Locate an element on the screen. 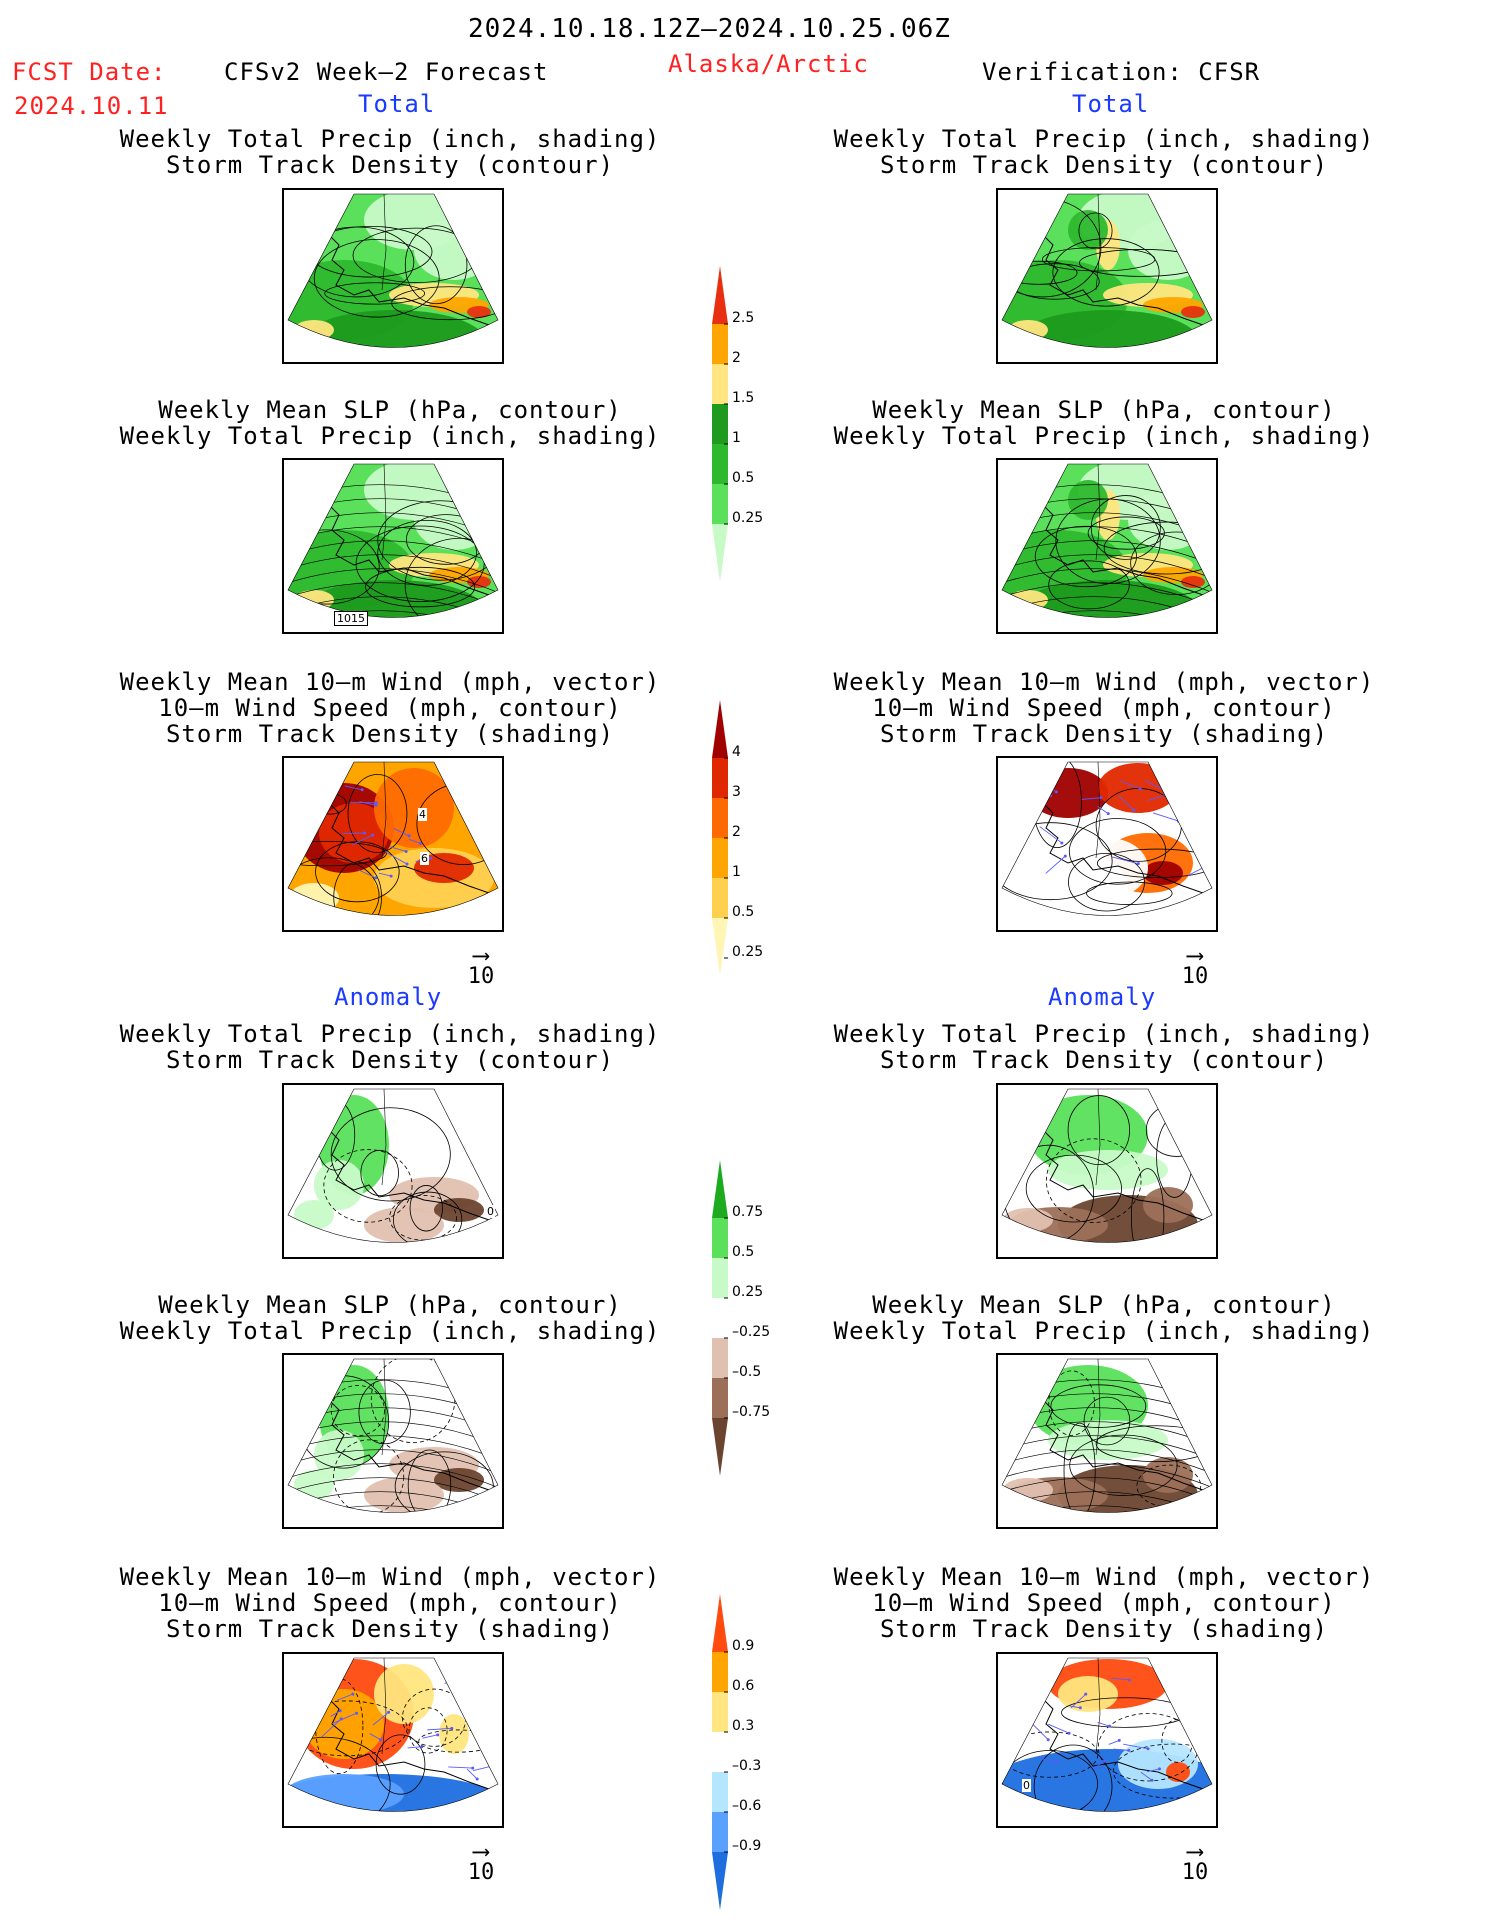  map-coastline is located at coordinates (1120, 1442).